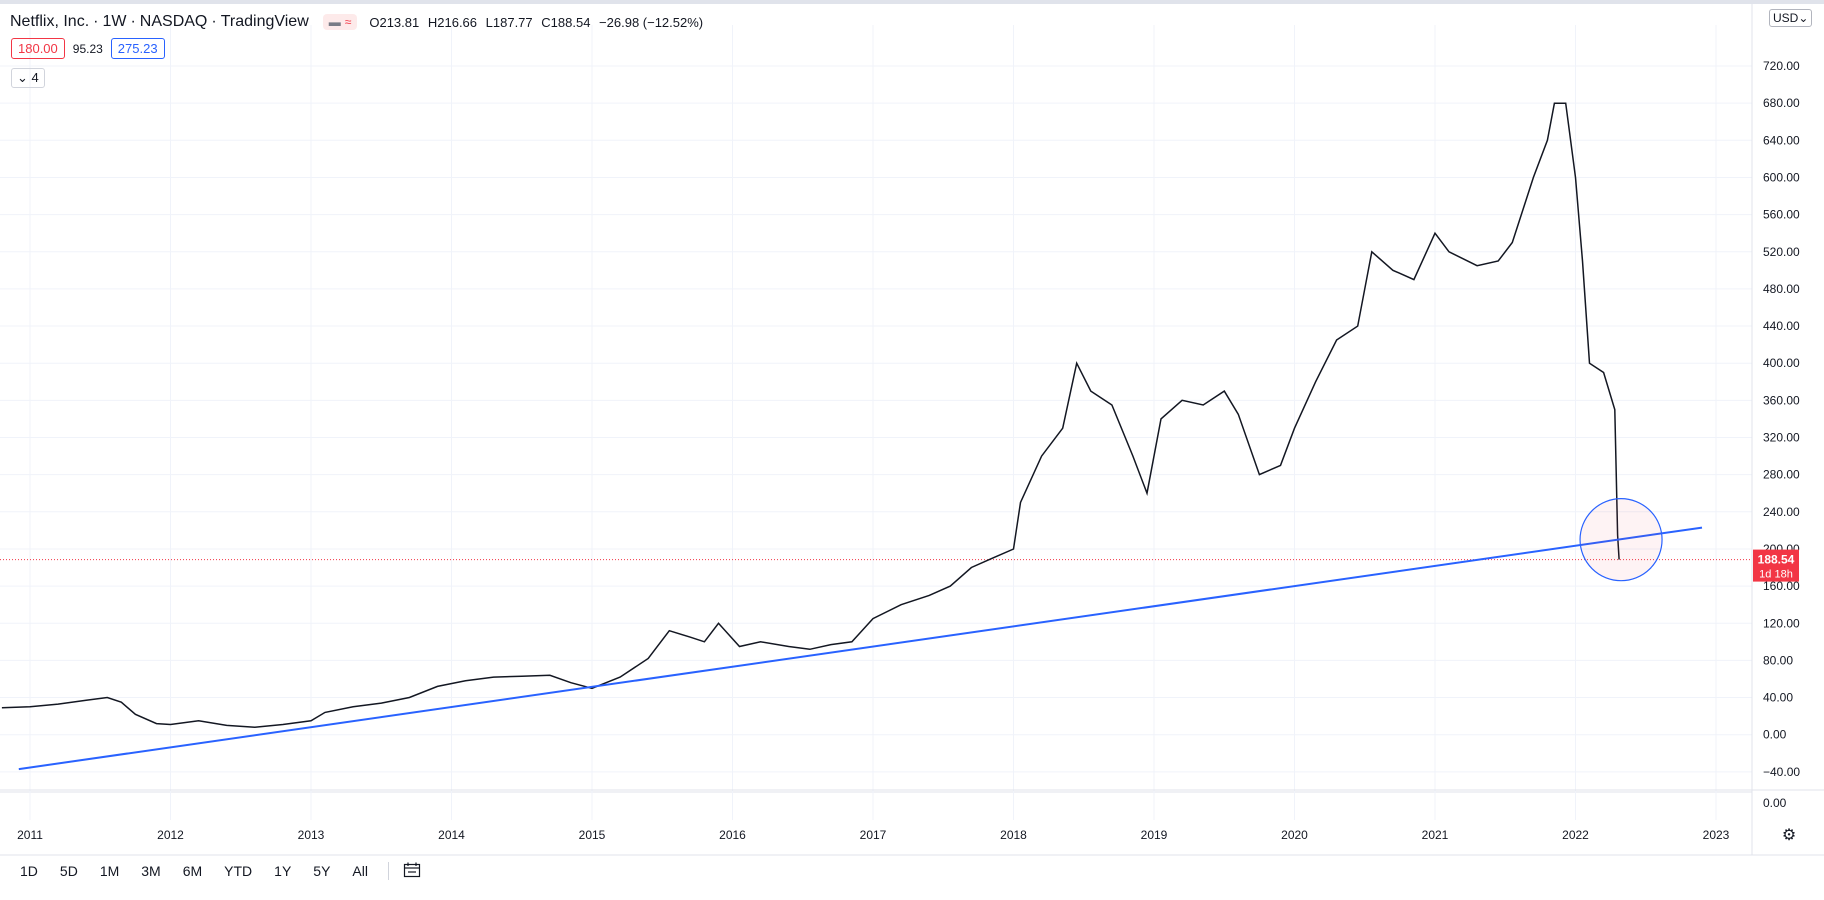 The width and height of the screenshot is (1824, 900). Describe the element at coordinates (1781, 177) in the screenshot. I see `y-tick-label: 600.00` at that location.